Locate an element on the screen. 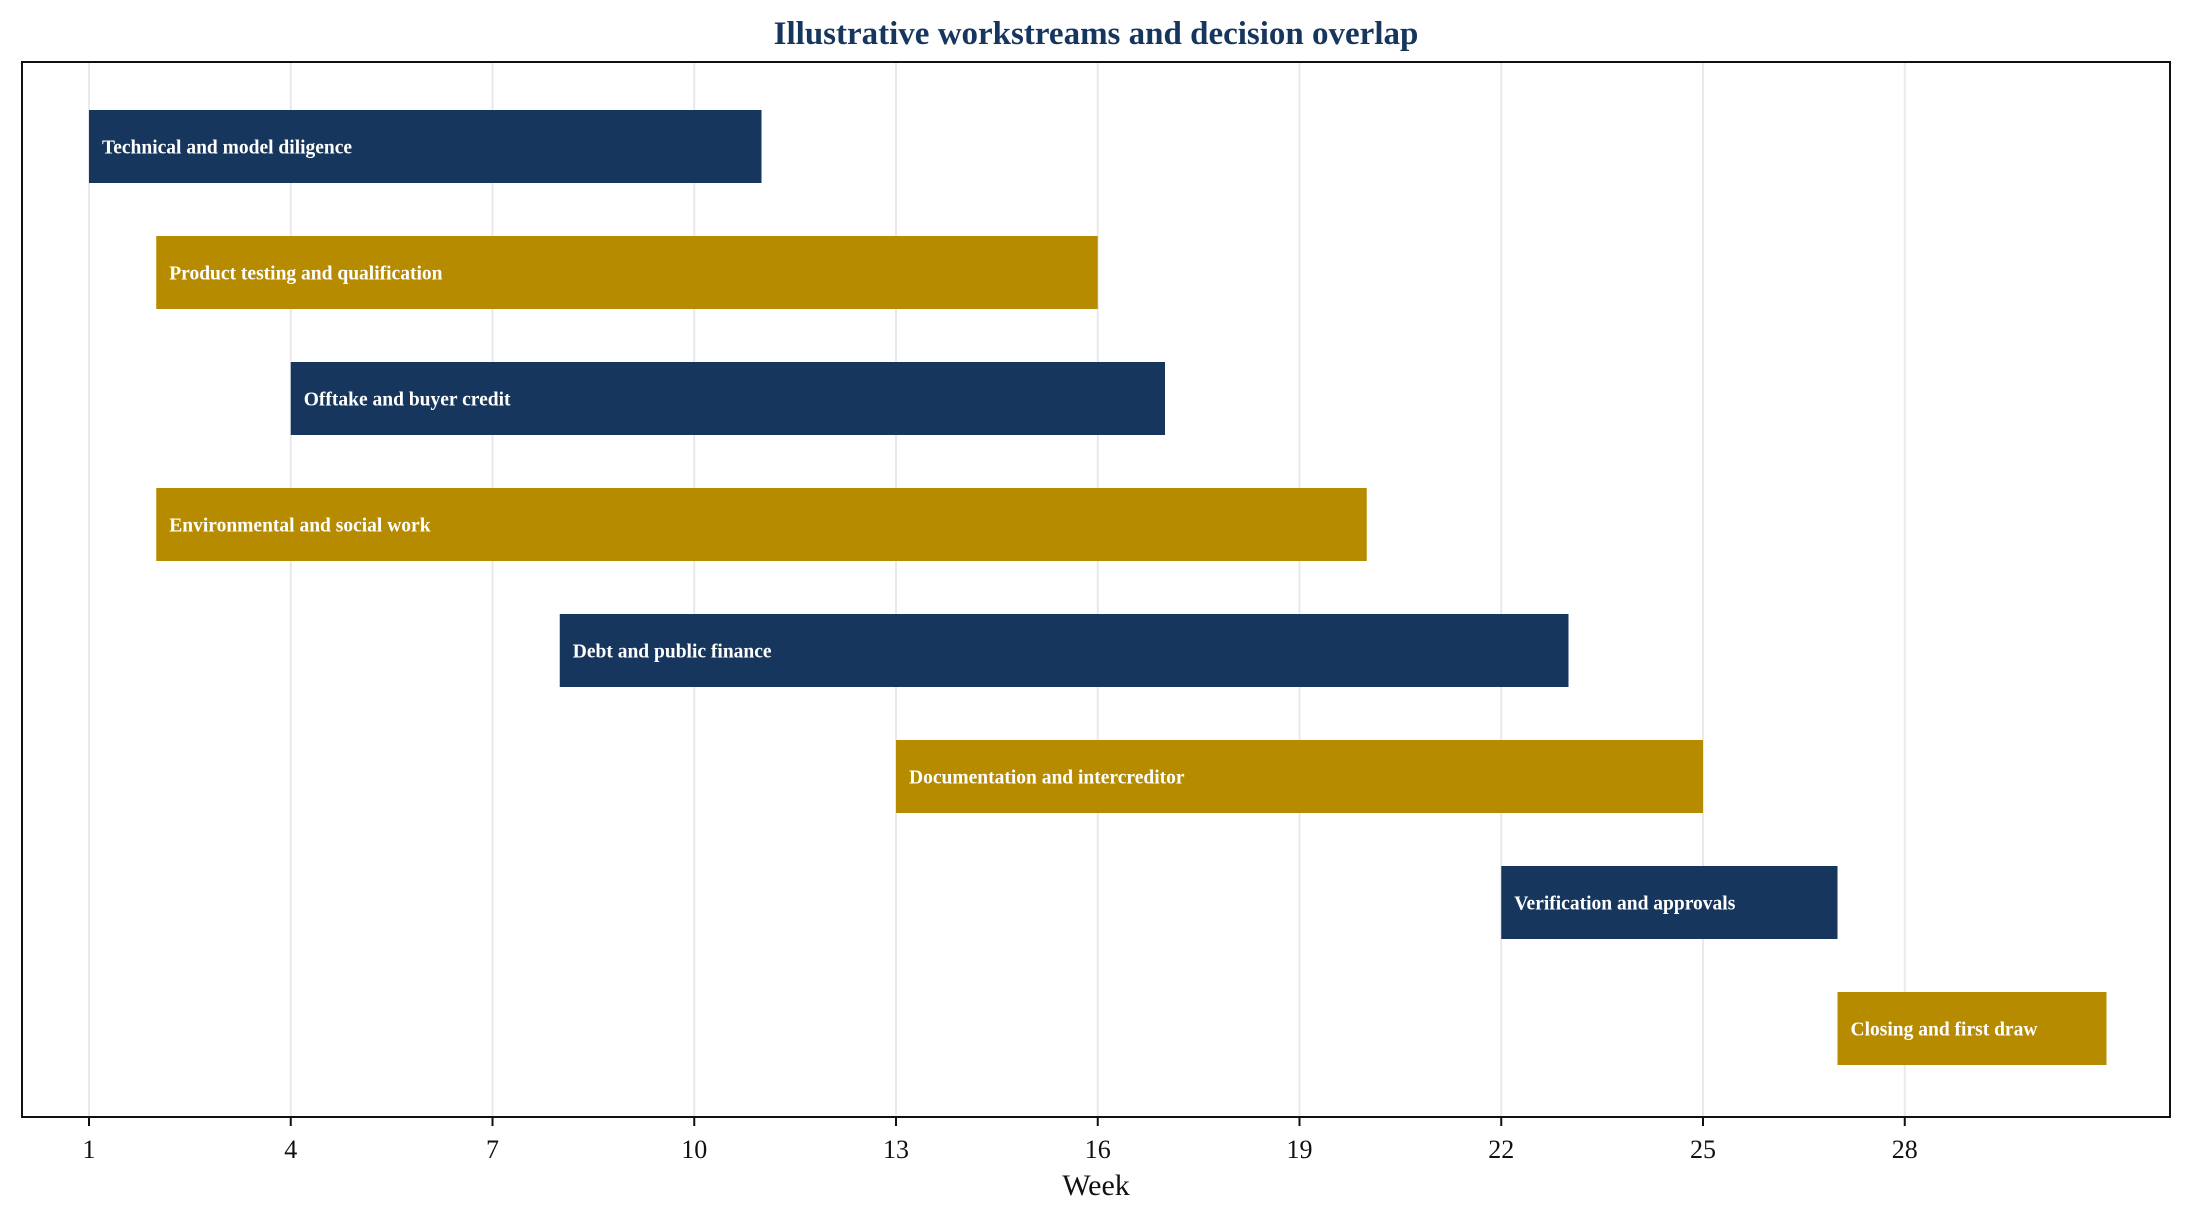 This screenshot has width=2191, height=1222. x-tick-label-19: 19 is located at coordinates (1300, 1149).